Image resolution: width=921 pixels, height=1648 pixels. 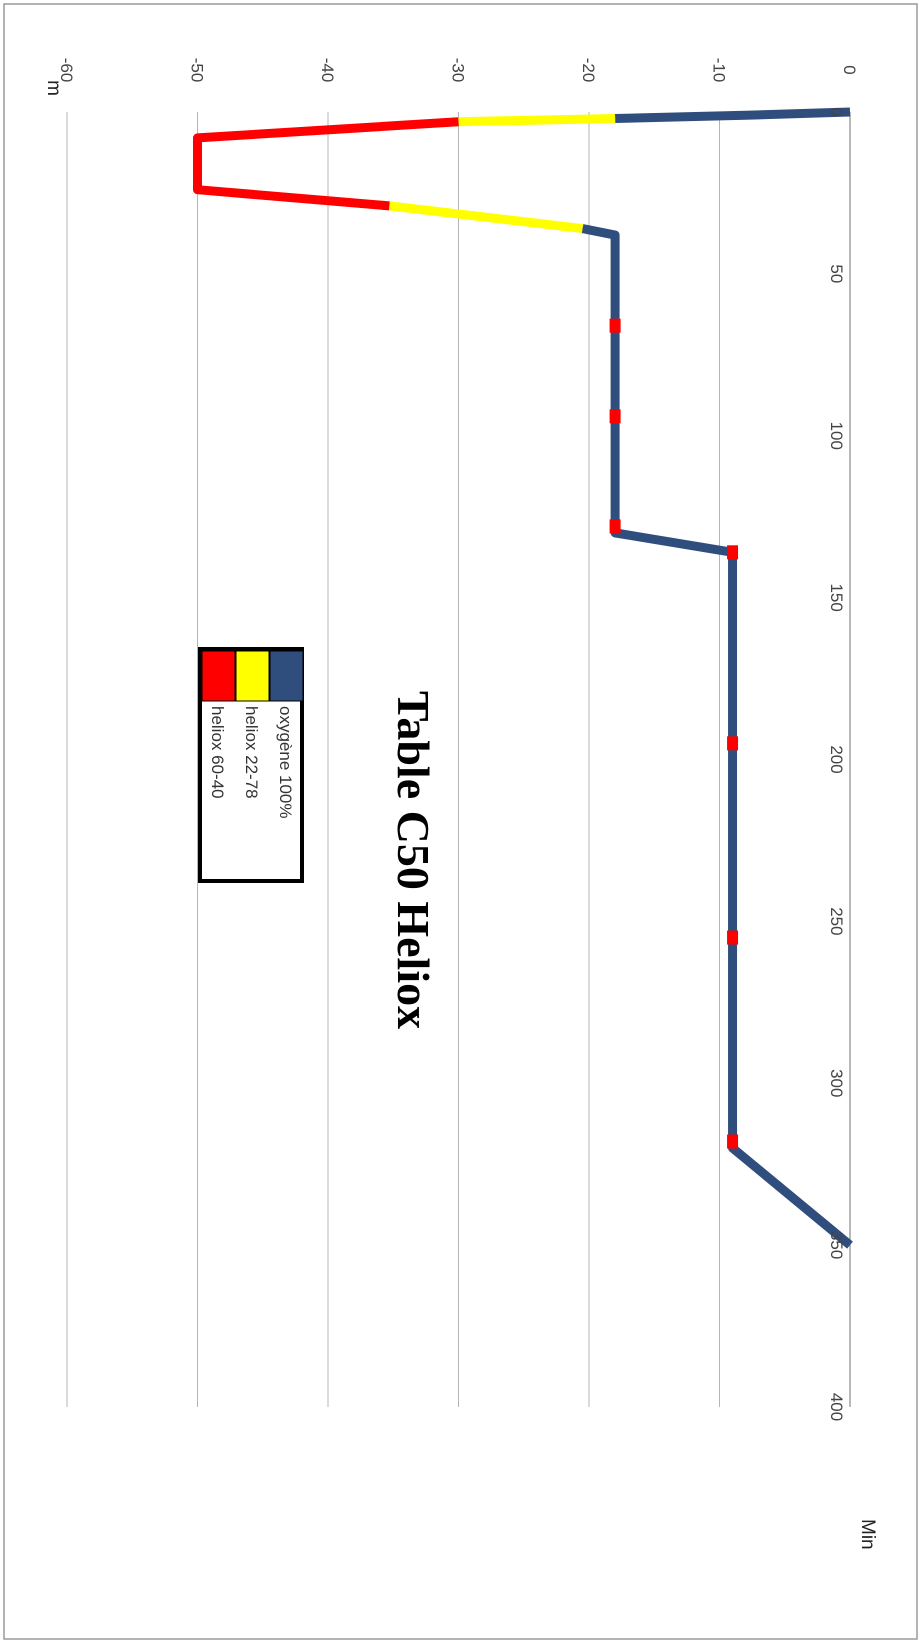 What do you see at coordinates (836, 1083) in the screenshot?
I see `x-tick-label: 300` at bounding box center [836, 1083].